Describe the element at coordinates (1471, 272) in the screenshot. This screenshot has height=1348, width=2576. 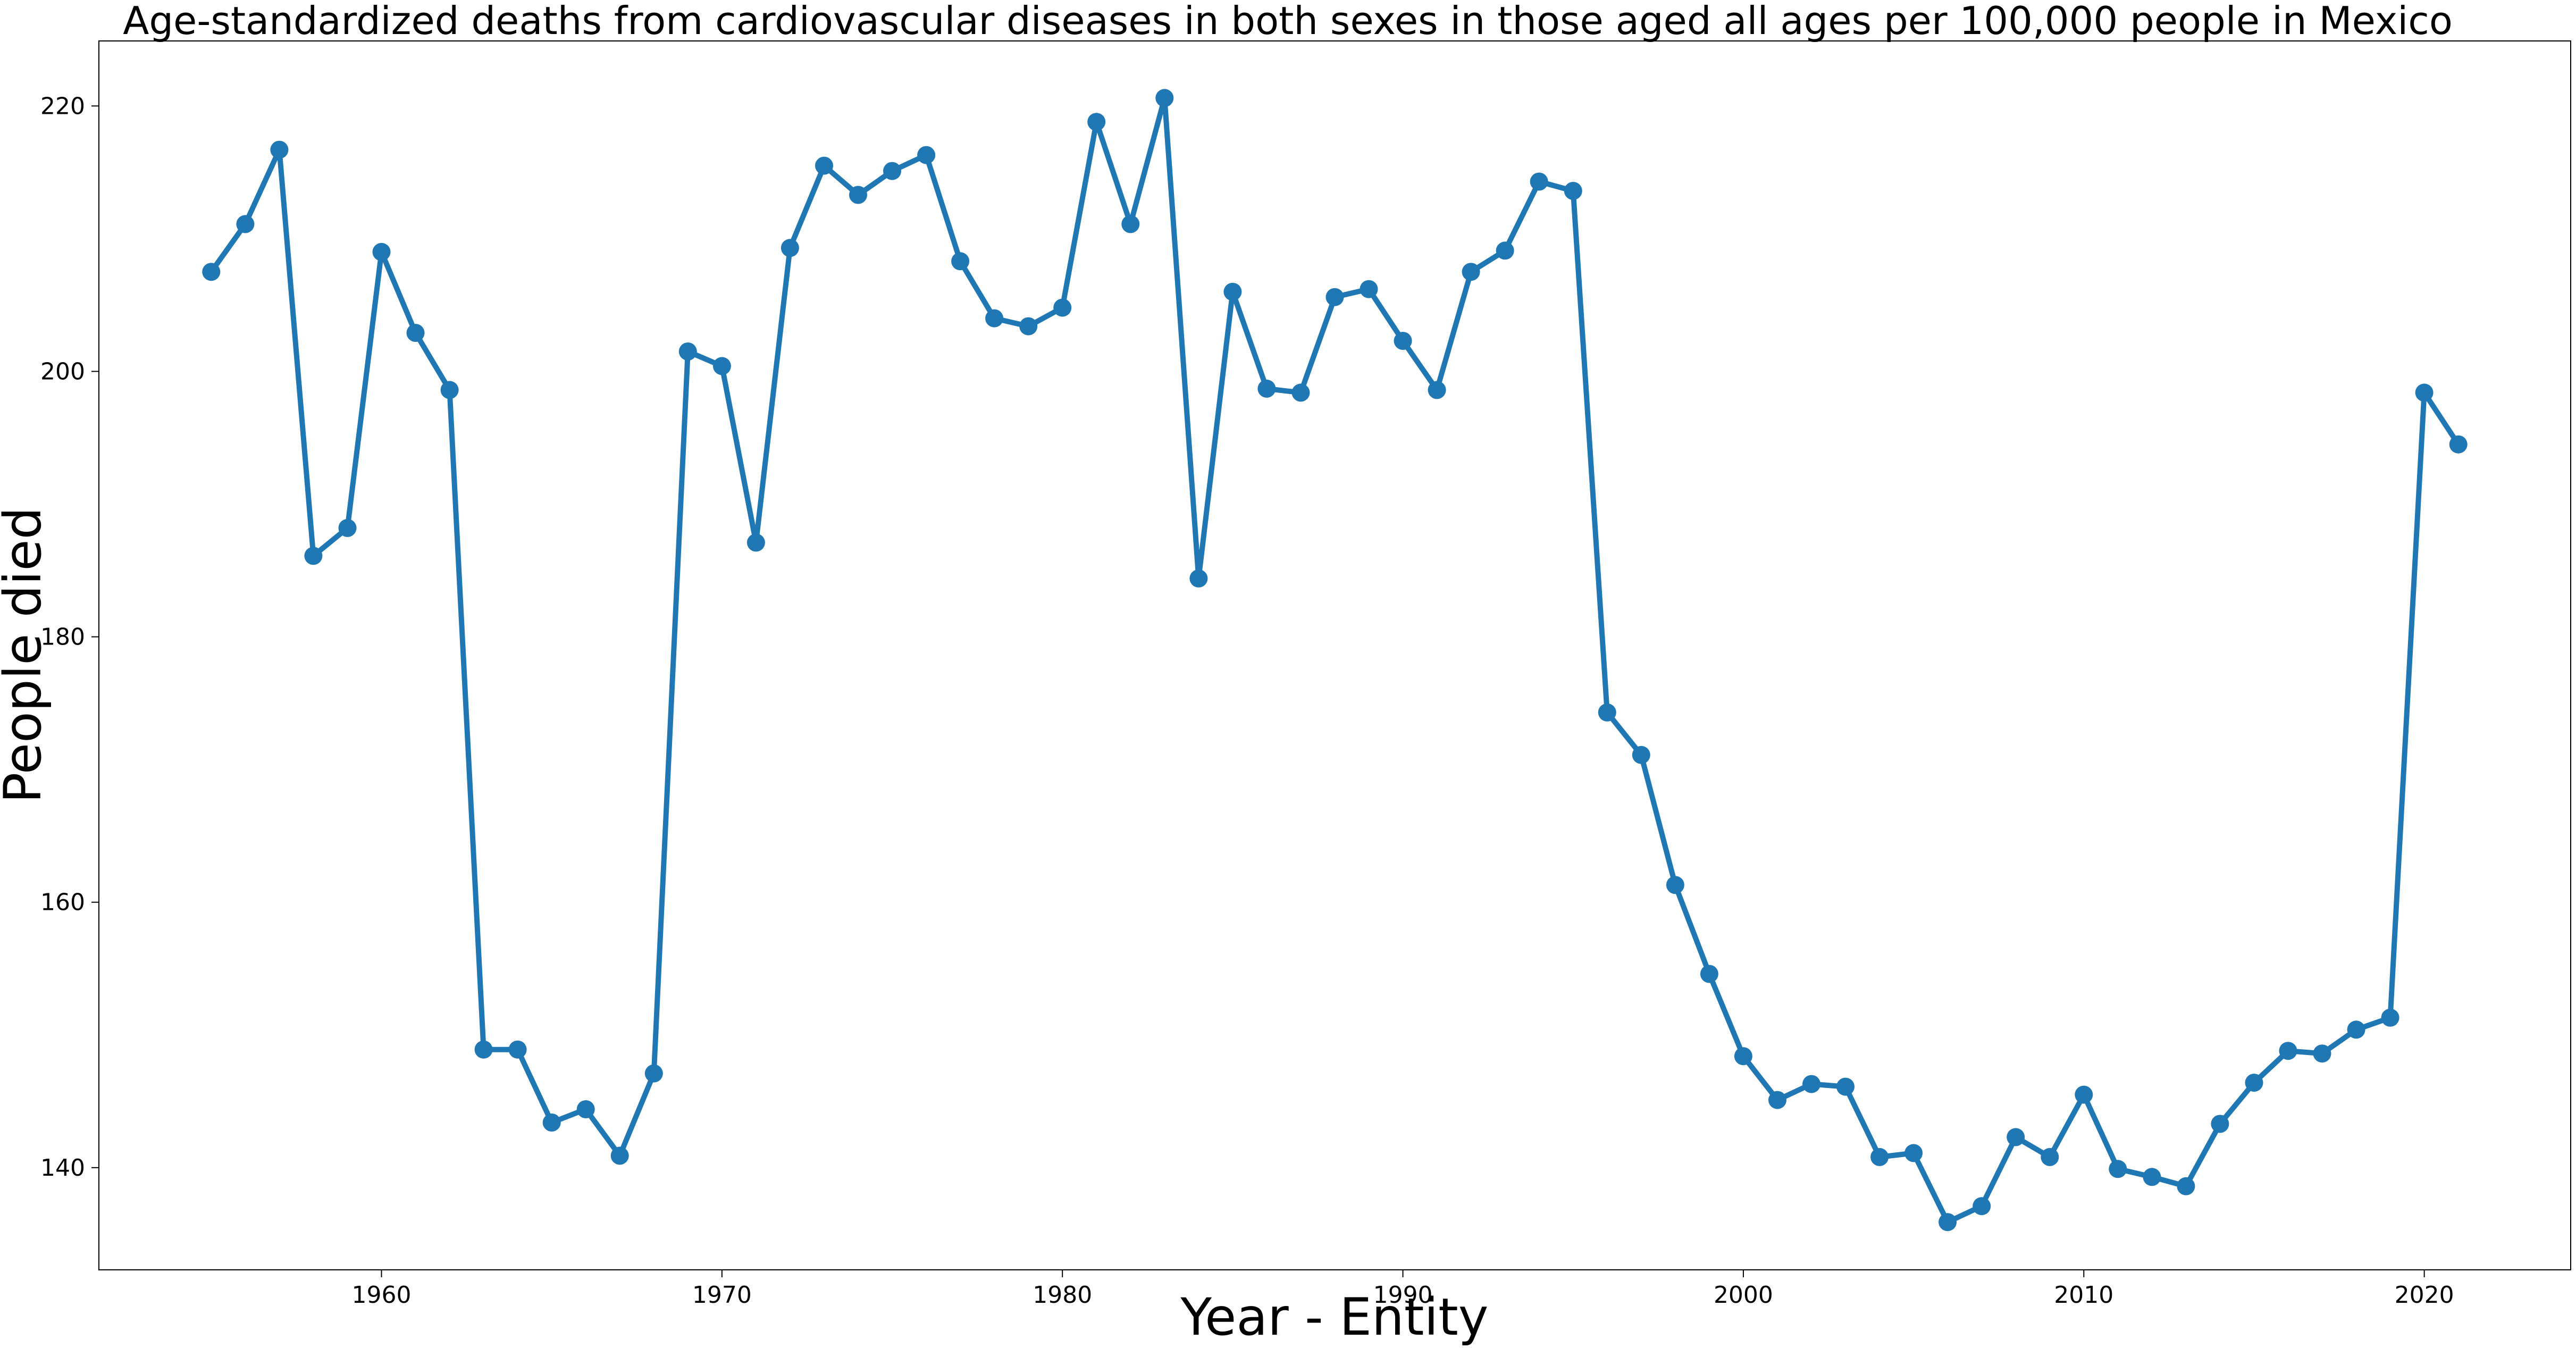
I see `data-point-1992` at that location.